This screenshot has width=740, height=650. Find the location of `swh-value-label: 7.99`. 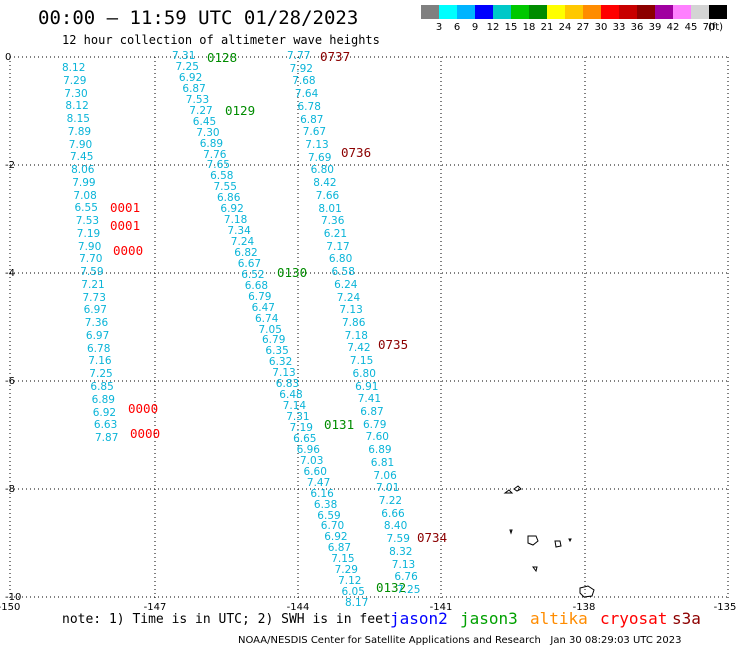

swh-value-label: 7.99 is located at coordinates (84, 182).